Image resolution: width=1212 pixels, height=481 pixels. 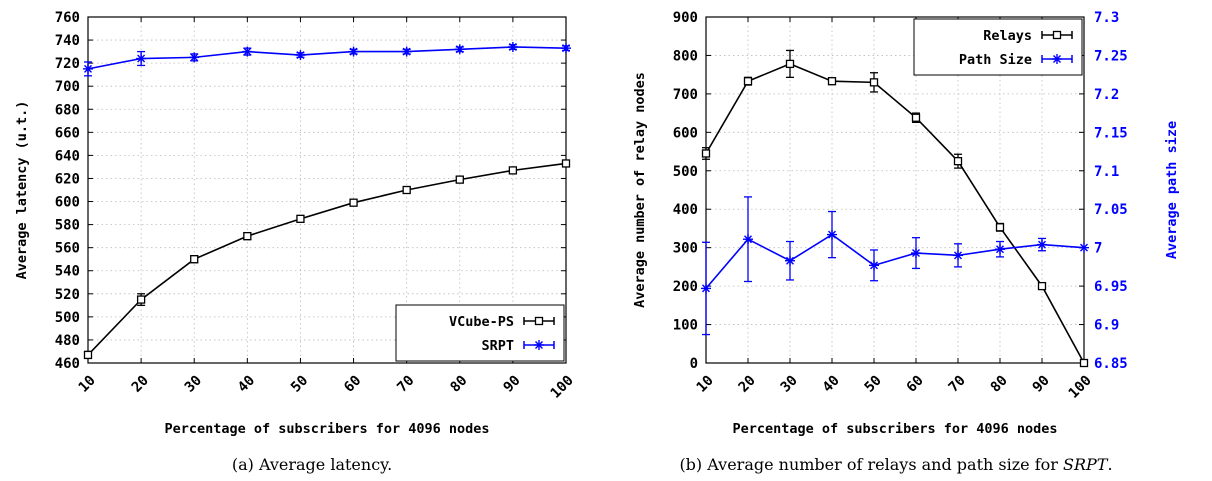 I want to click on y-tick-label: 480, so click(x=67, y=341).